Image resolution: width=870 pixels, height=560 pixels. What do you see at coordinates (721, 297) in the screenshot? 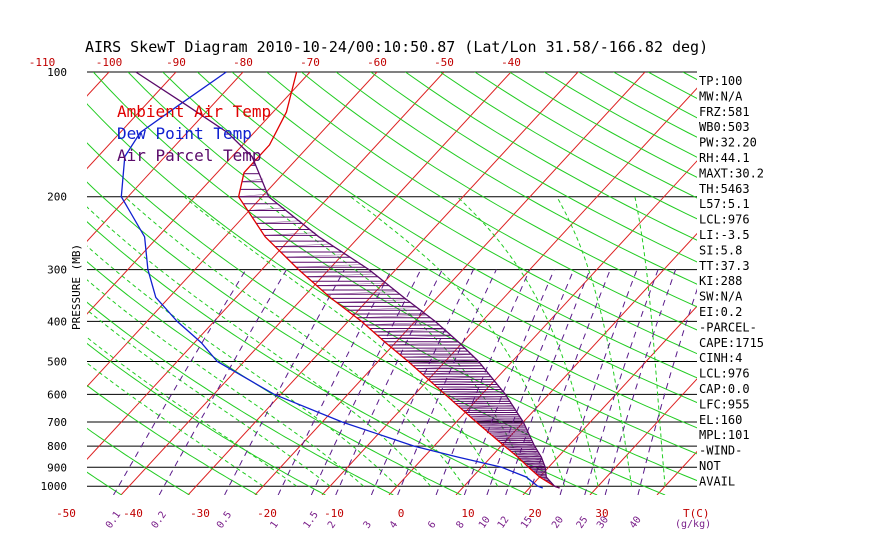
I see `stat-line: SW:N/A` at bounding box center [721, 297].